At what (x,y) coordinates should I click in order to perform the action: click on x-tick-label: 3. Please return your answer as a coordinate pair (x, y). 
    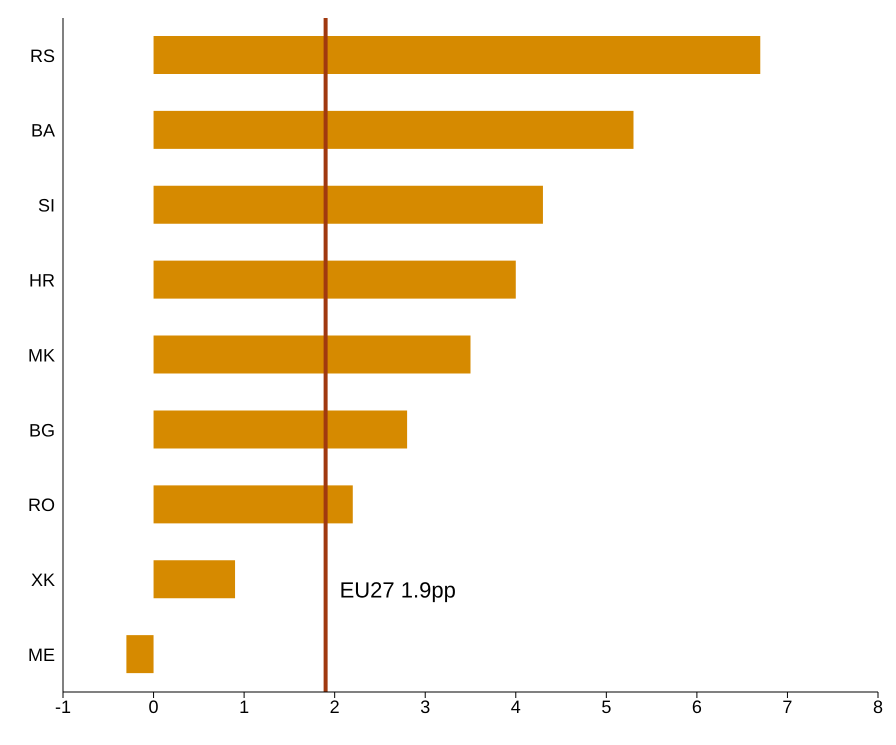
    Looking at the image, I should click on (425, 706).